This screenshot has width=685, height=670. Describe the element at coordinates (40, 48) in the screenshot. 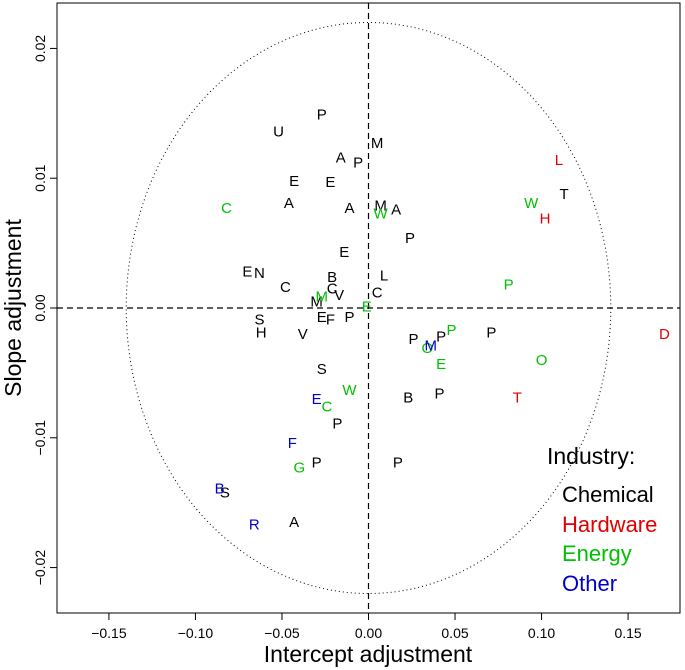

I see `y-tick-label: 0.02` at that location.